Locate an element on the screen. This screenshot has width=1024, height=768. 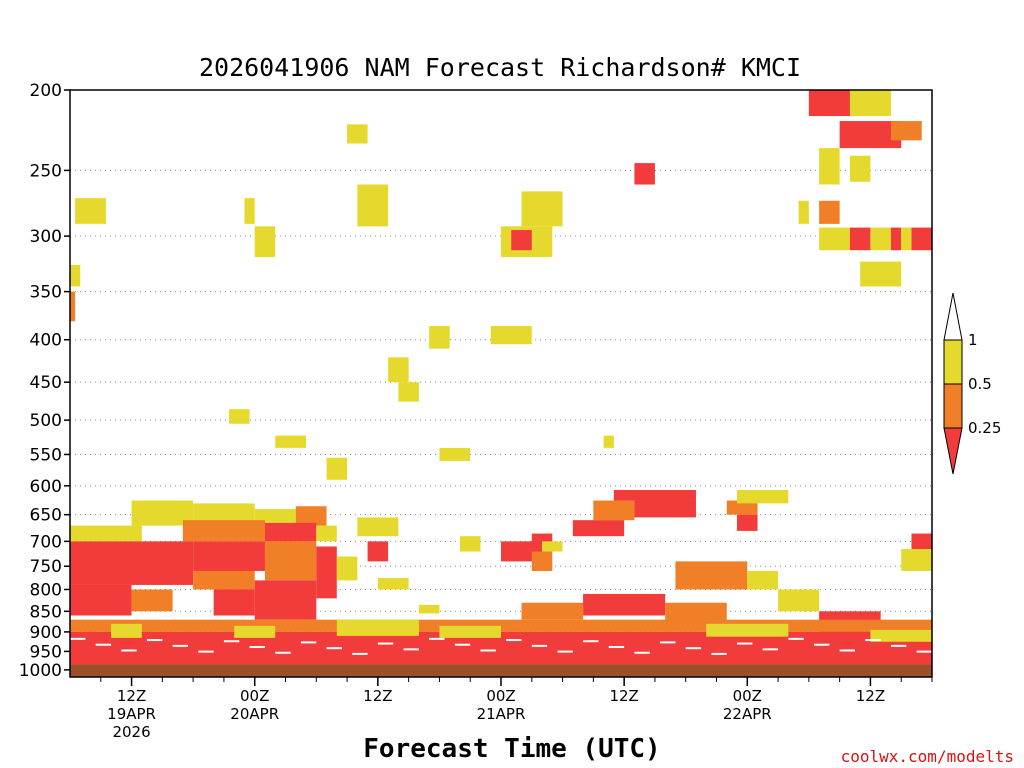
x-tick-label: 20APR is located at coordinates (254, 714).